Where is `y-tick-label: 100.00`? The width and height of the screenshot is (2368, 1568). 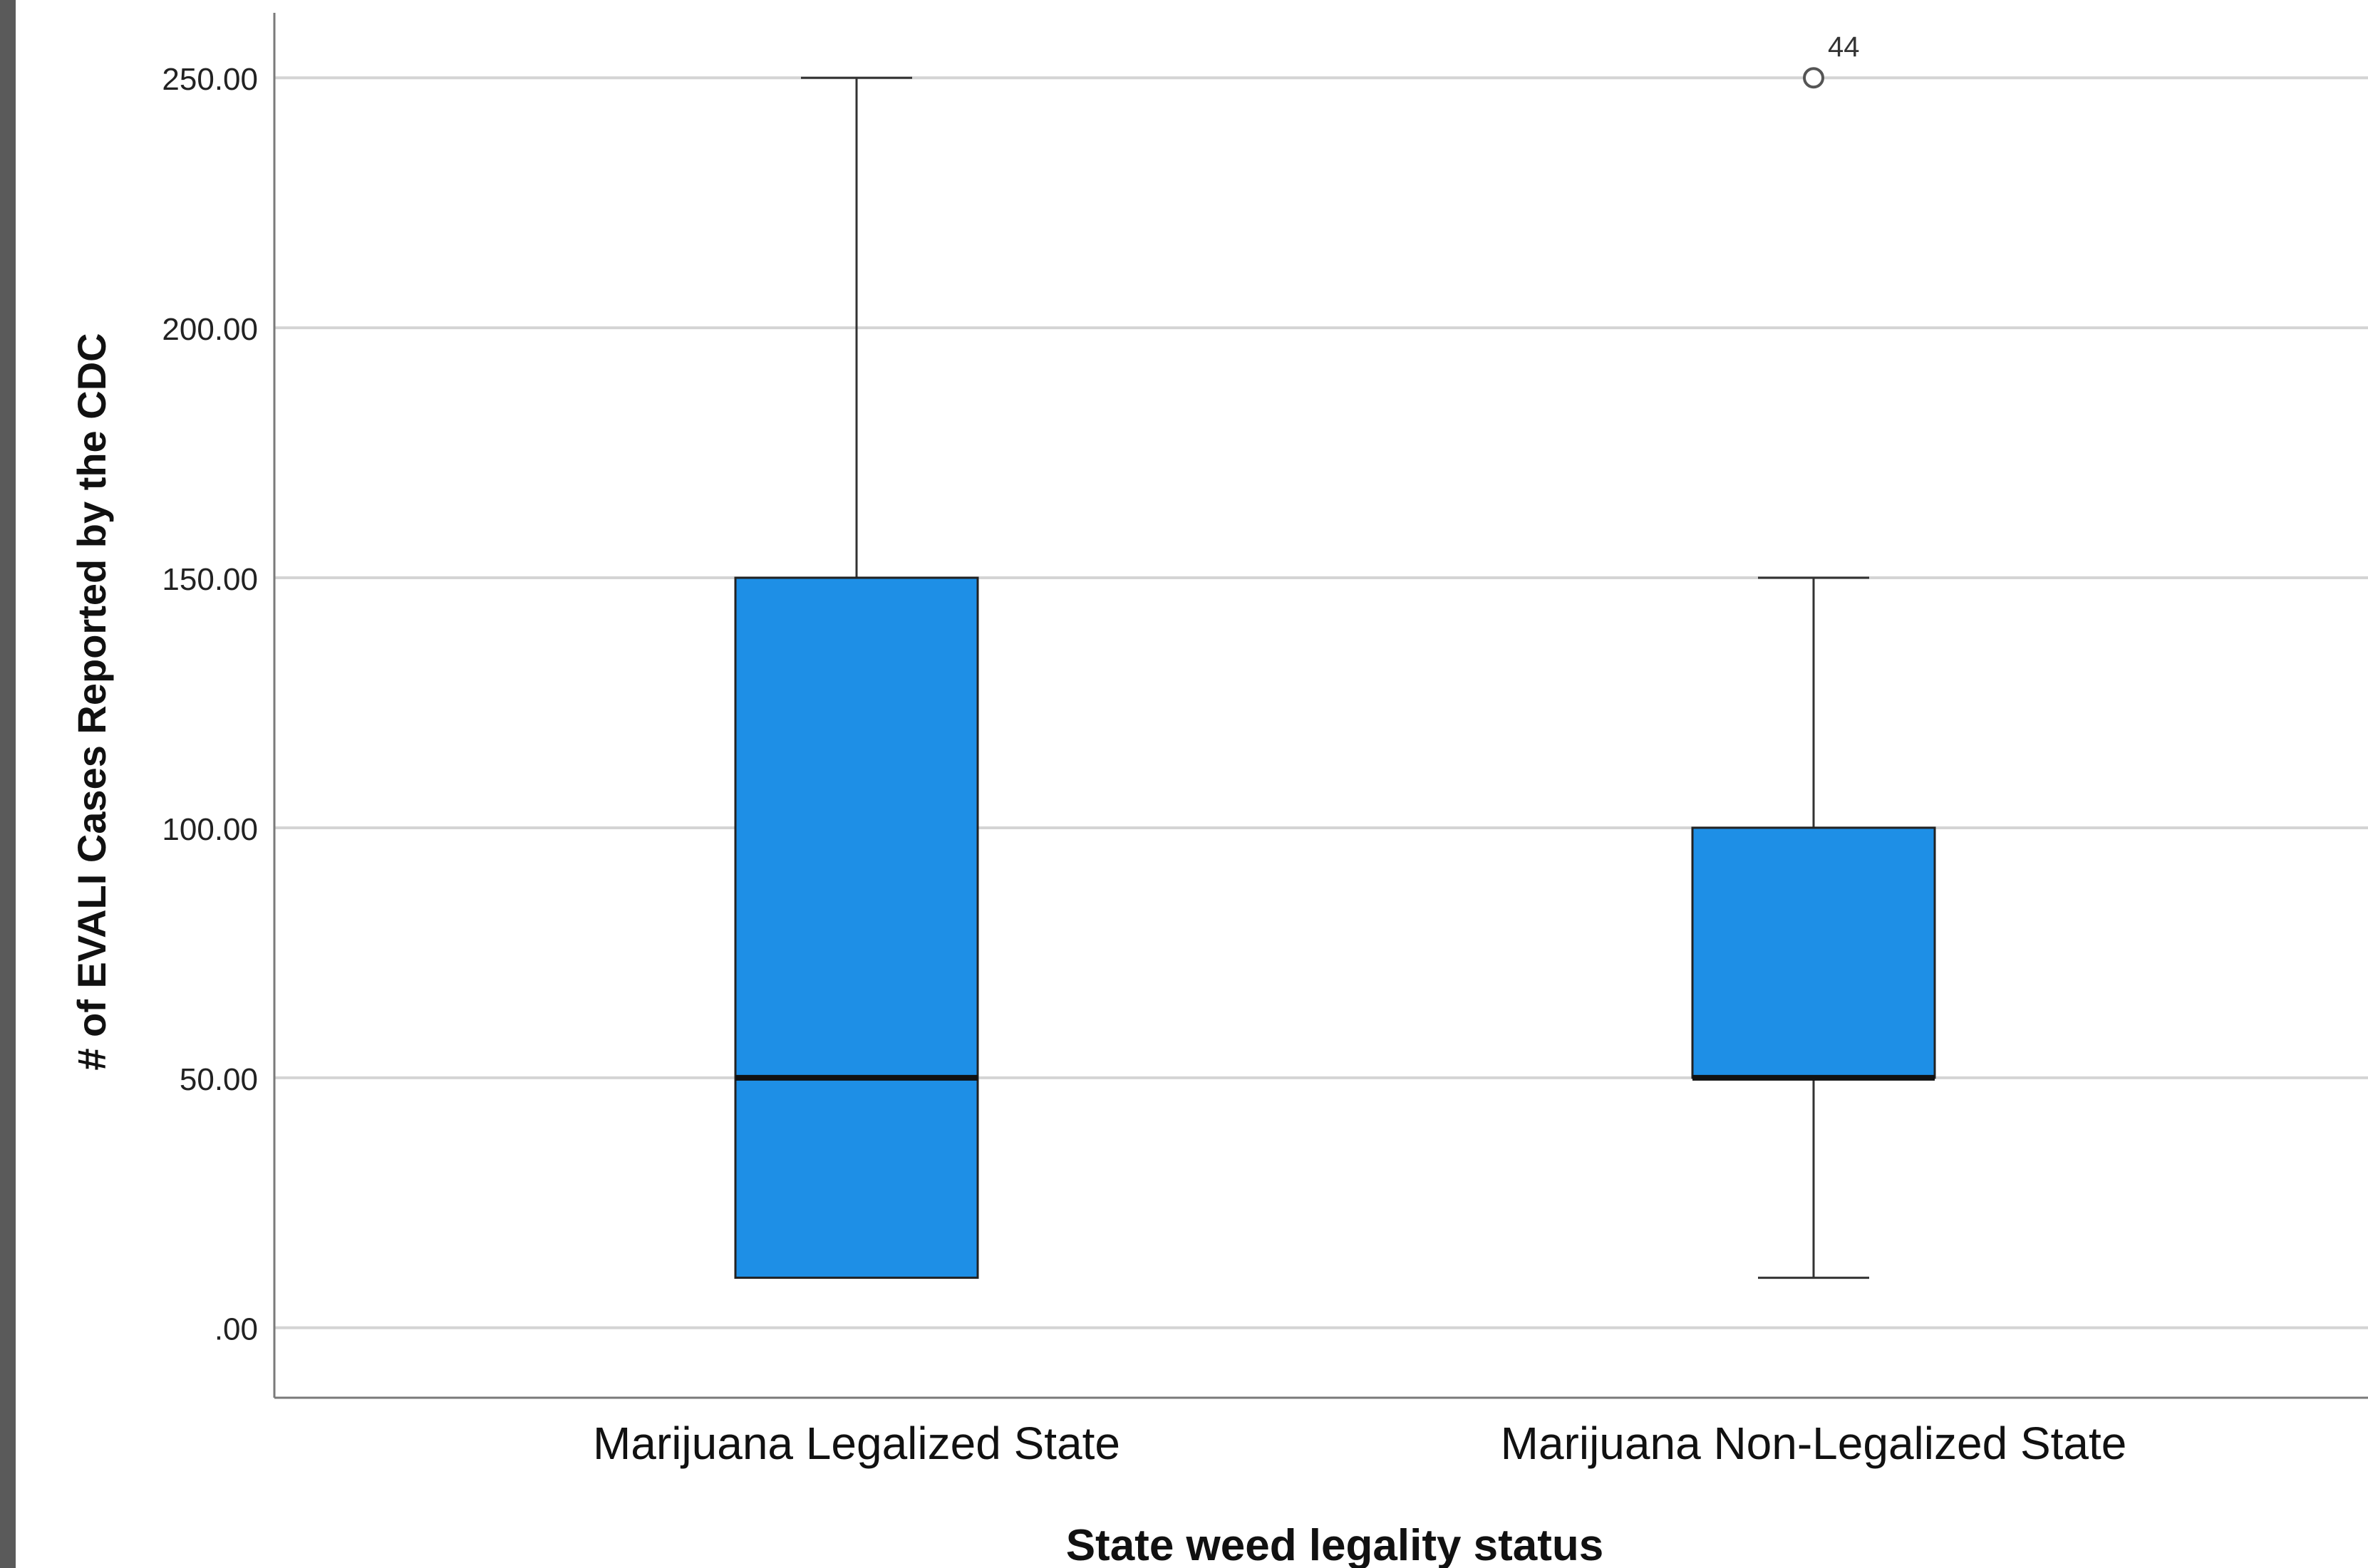
y-tick-label: 100.00 is located at coordinates (210, 829).